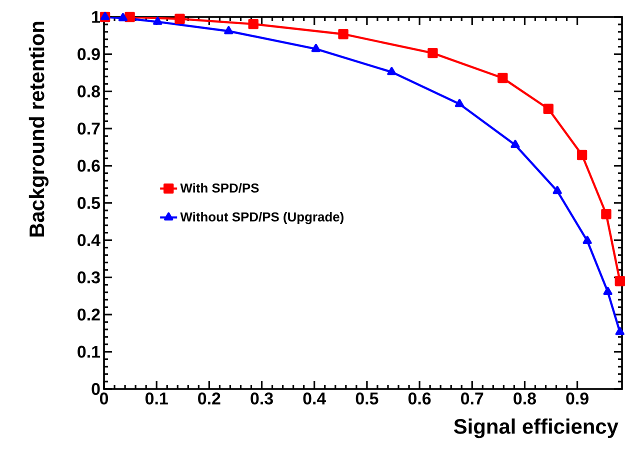 This screenshot has width=628, height=454. Describe the element at coordinates (89, 277) in the screenshot. I see `y-tick-label: 0.3` at that location.